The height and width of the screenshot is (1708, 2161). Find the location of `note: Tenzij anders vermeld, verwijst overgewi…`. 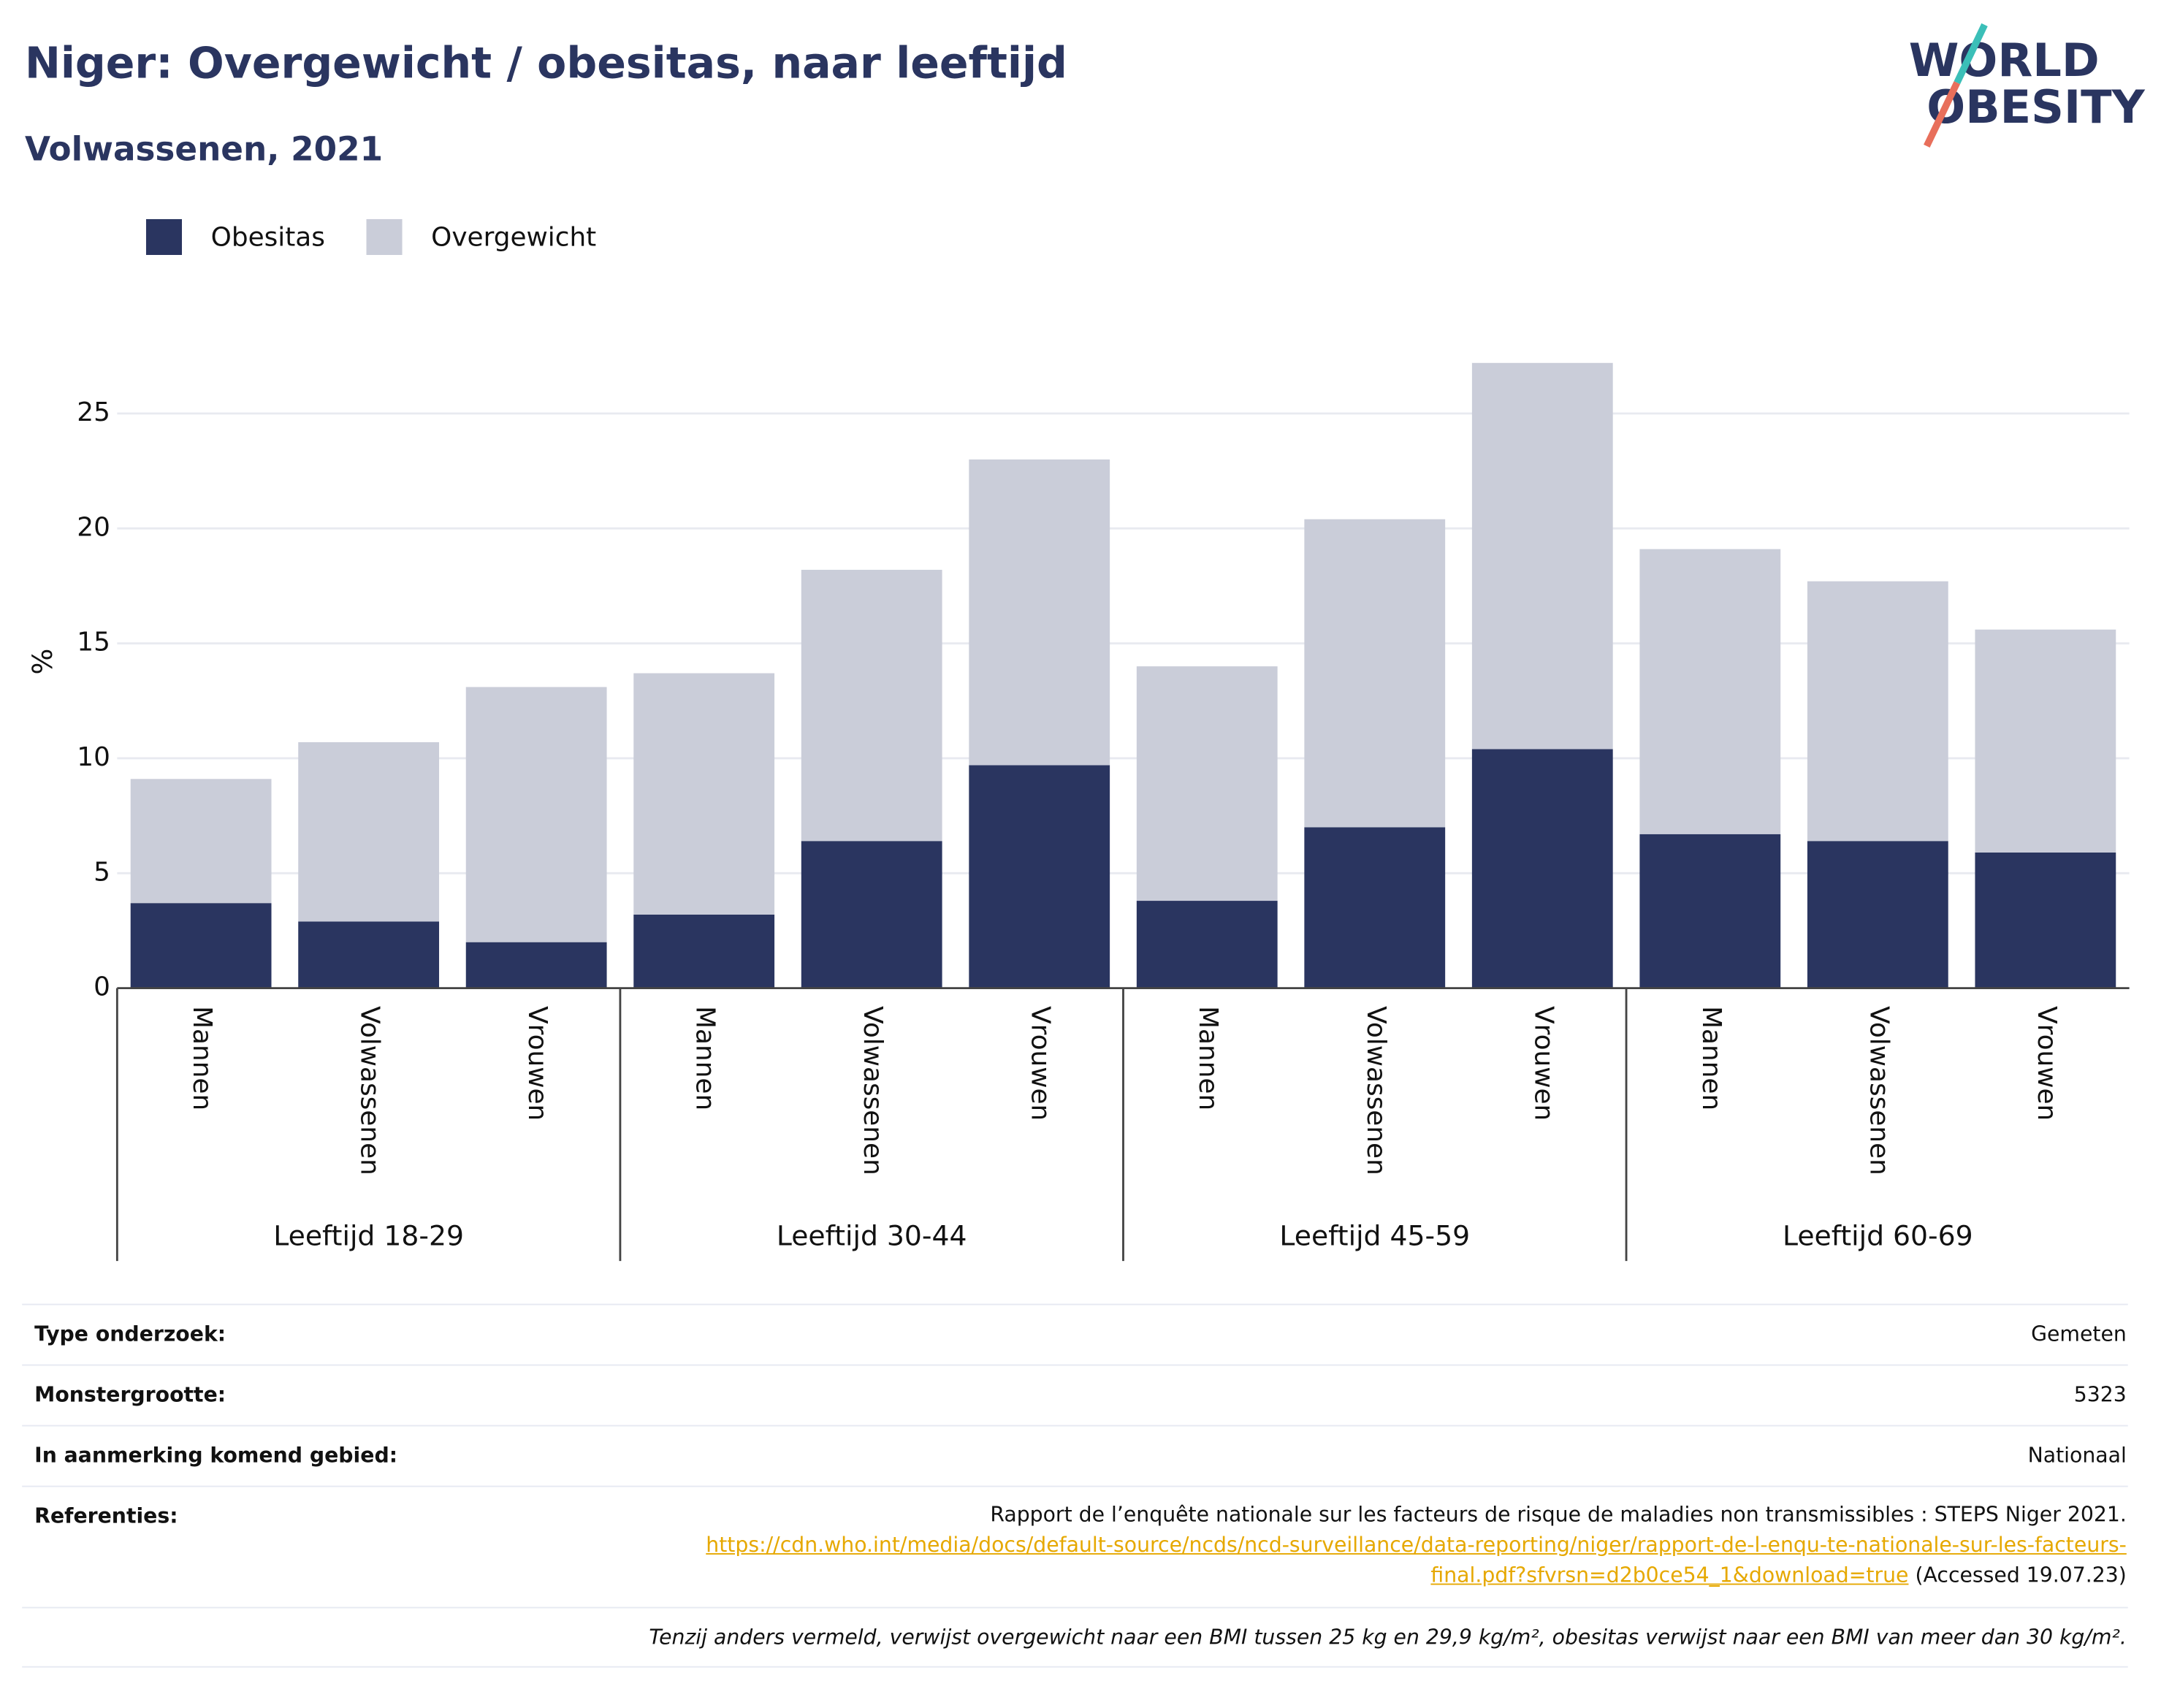

note: Tenzij anders vermeld, verwijst overgewi… is located at coordinates (1075, 1637).